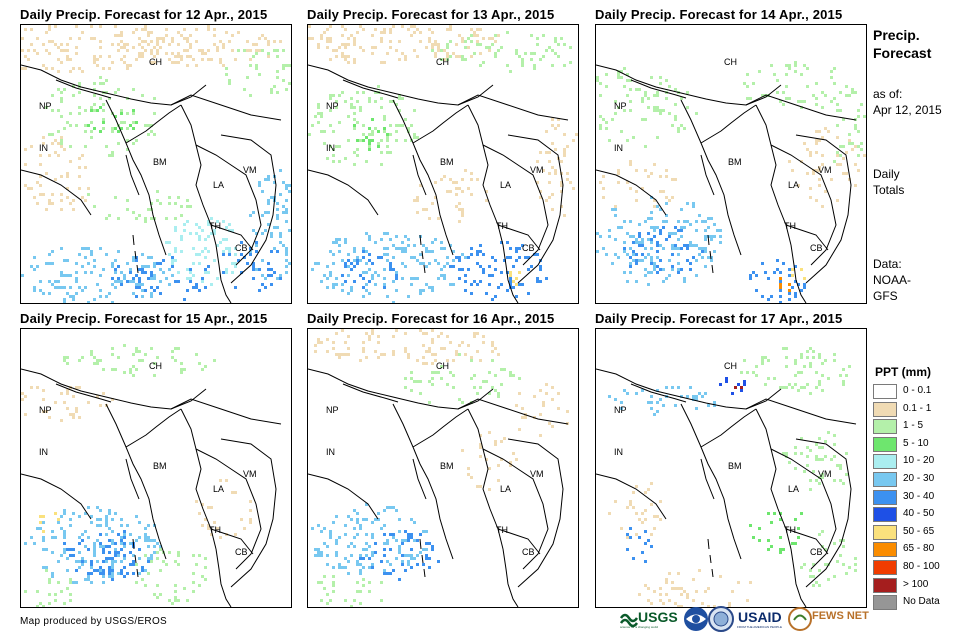 This screenshot has width=967, height=639. Describe the element at coordinates (135, 558) in the screenshot. I see `coastline` at that location.